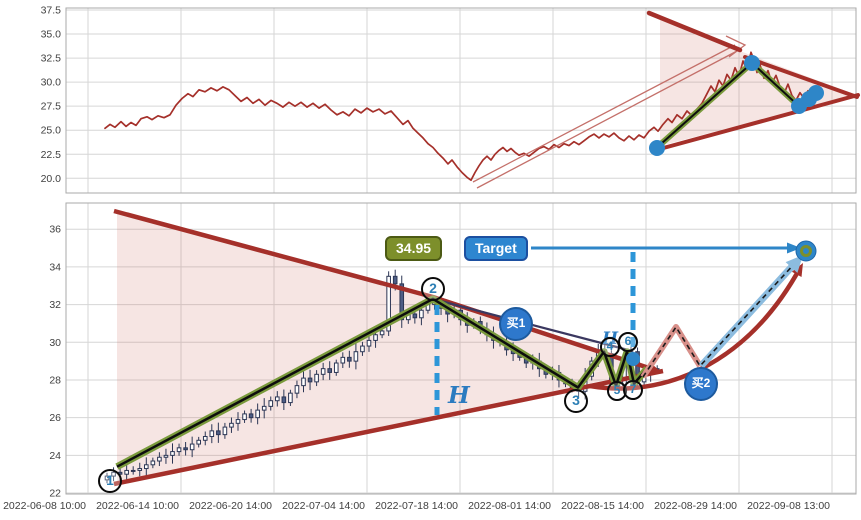  I want to click on svg-text: 2022-06-14 10:00, so click(137, 506).